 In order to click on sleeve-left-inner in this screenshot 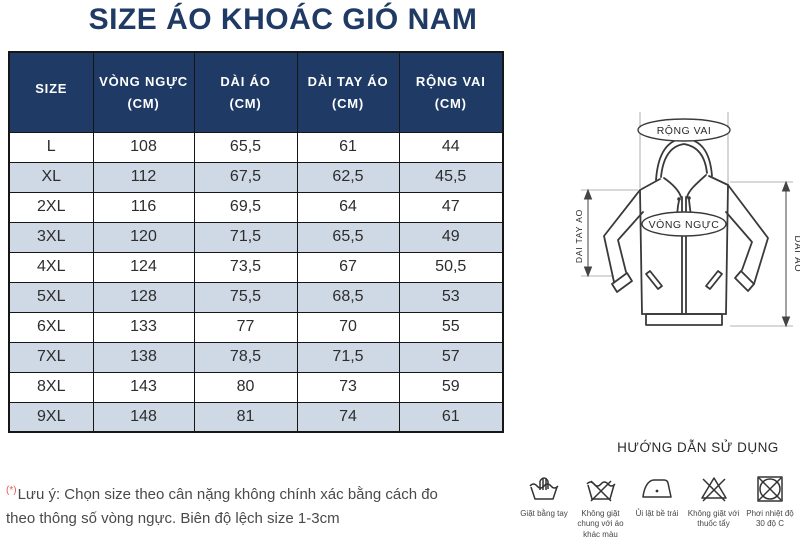, I will do `click(630, 242)`.